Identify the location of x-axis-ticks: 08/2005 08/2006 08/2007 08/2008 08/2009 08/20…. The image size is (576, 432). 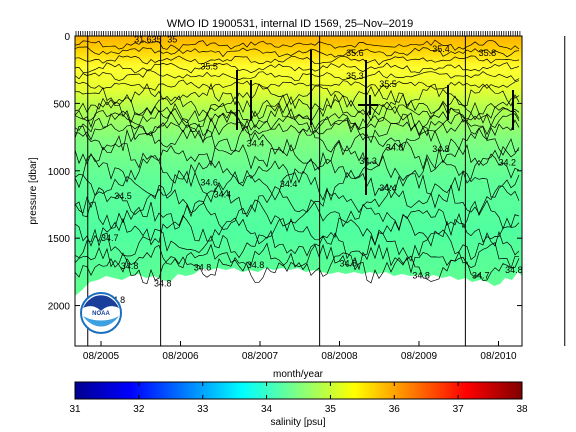
(300, 351).